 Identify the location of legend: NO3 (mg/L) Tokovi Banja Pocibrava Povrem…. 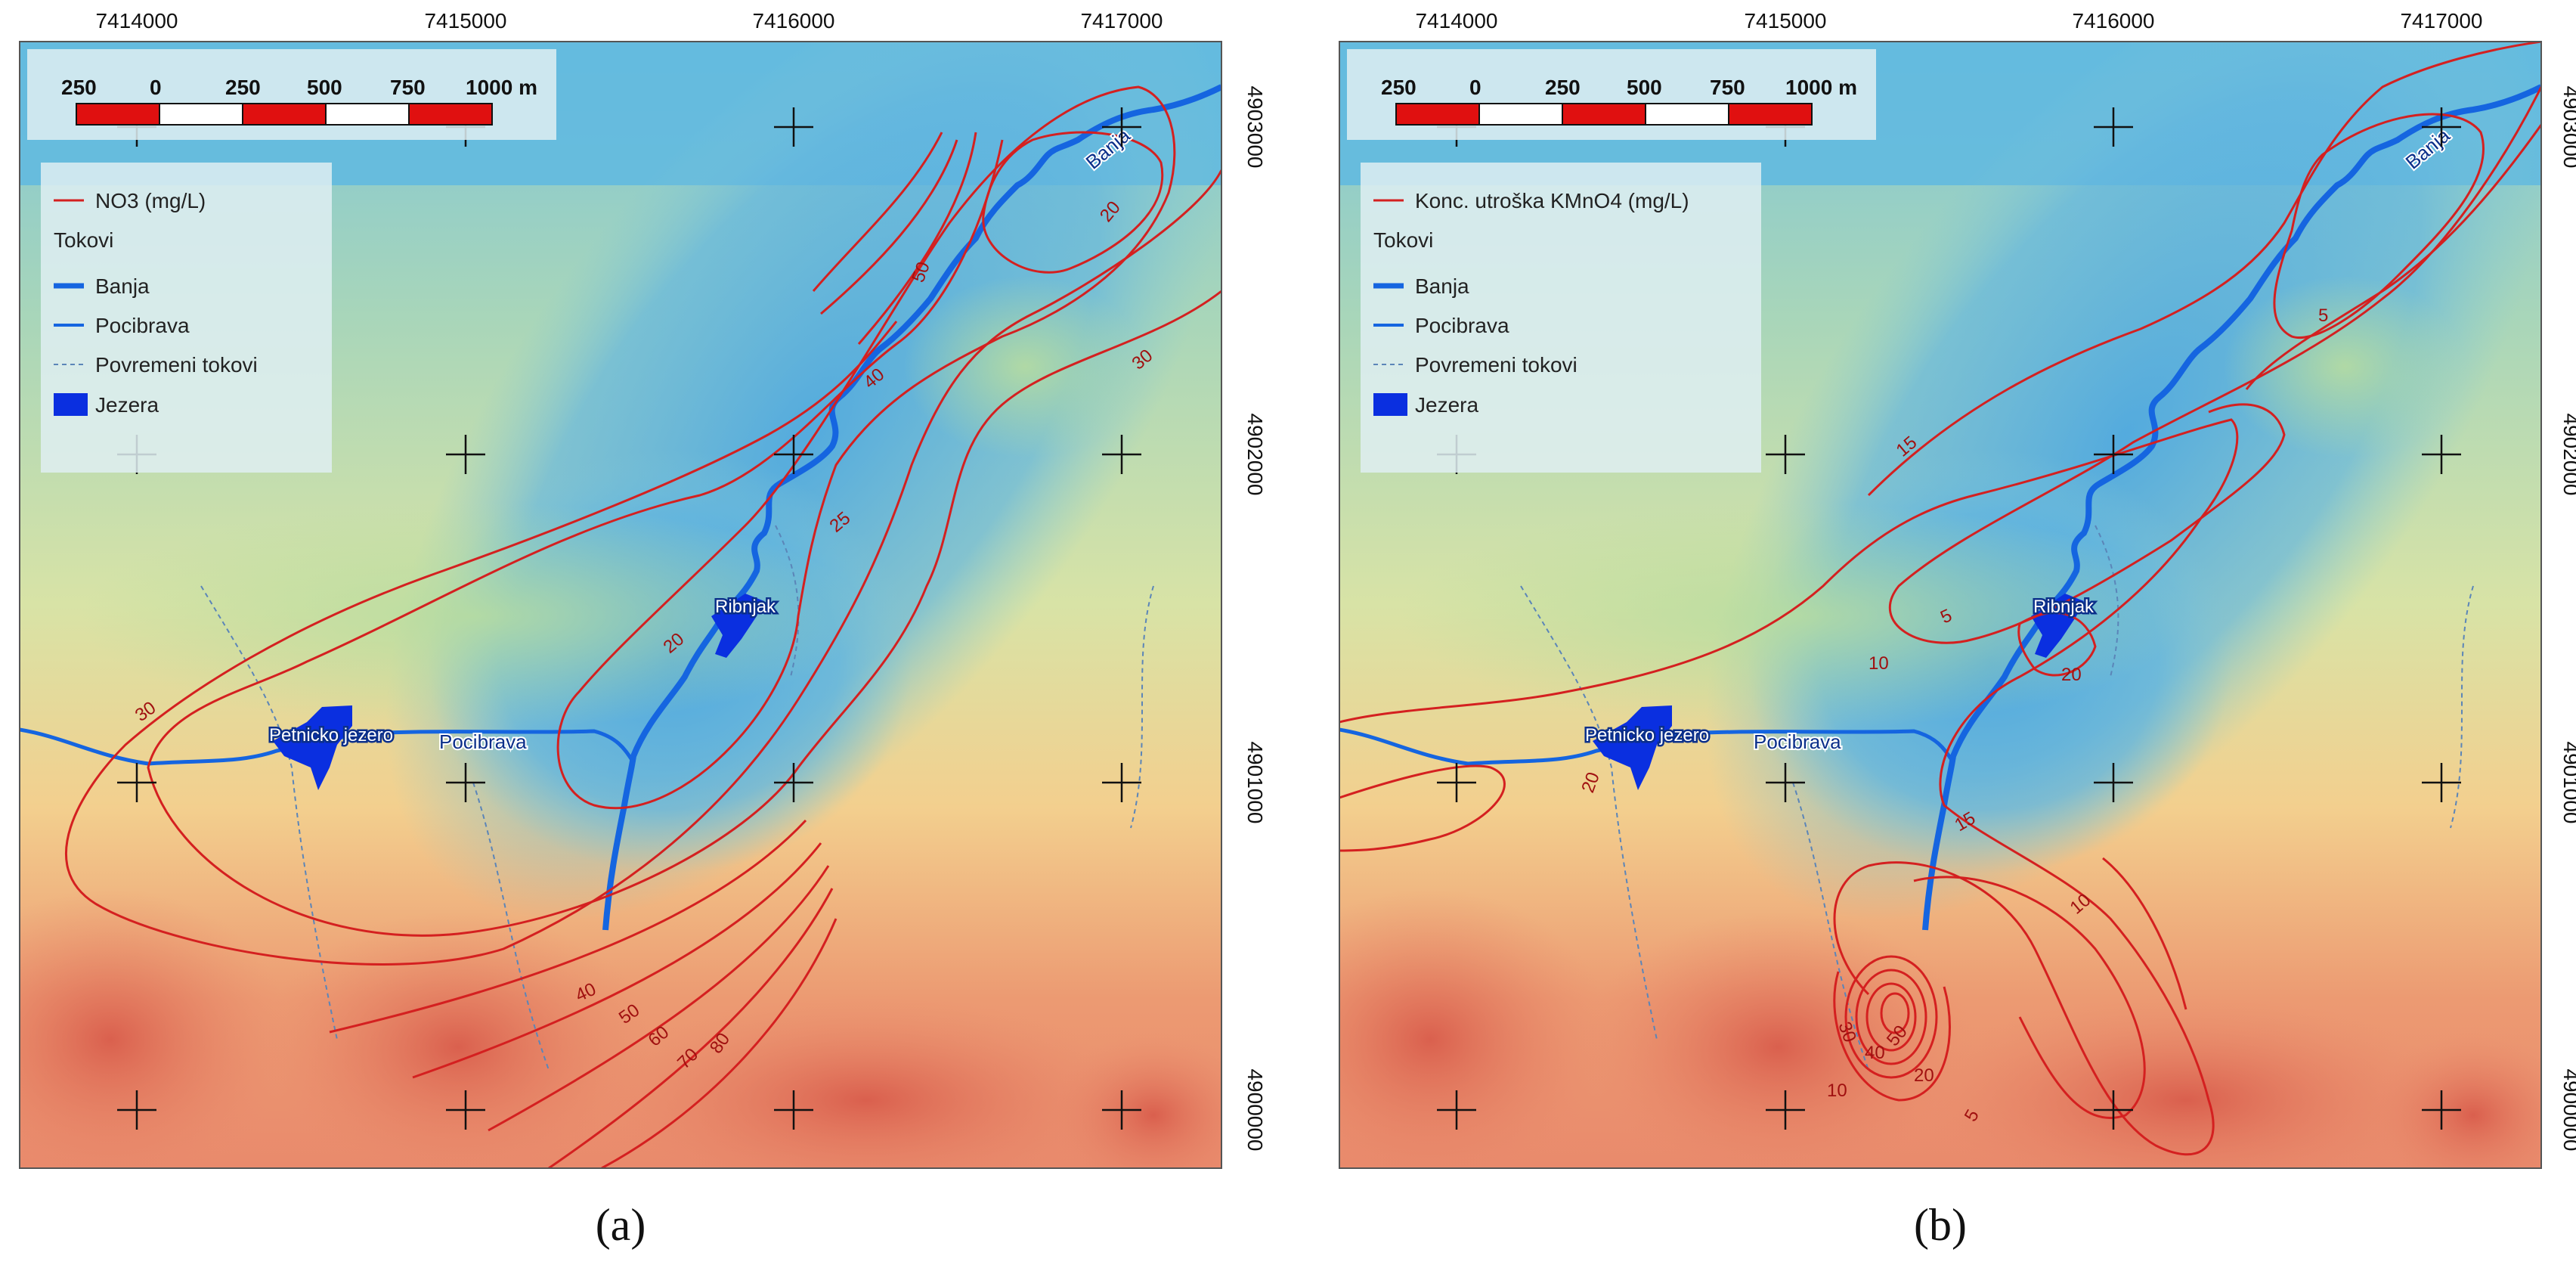
(186, 318).